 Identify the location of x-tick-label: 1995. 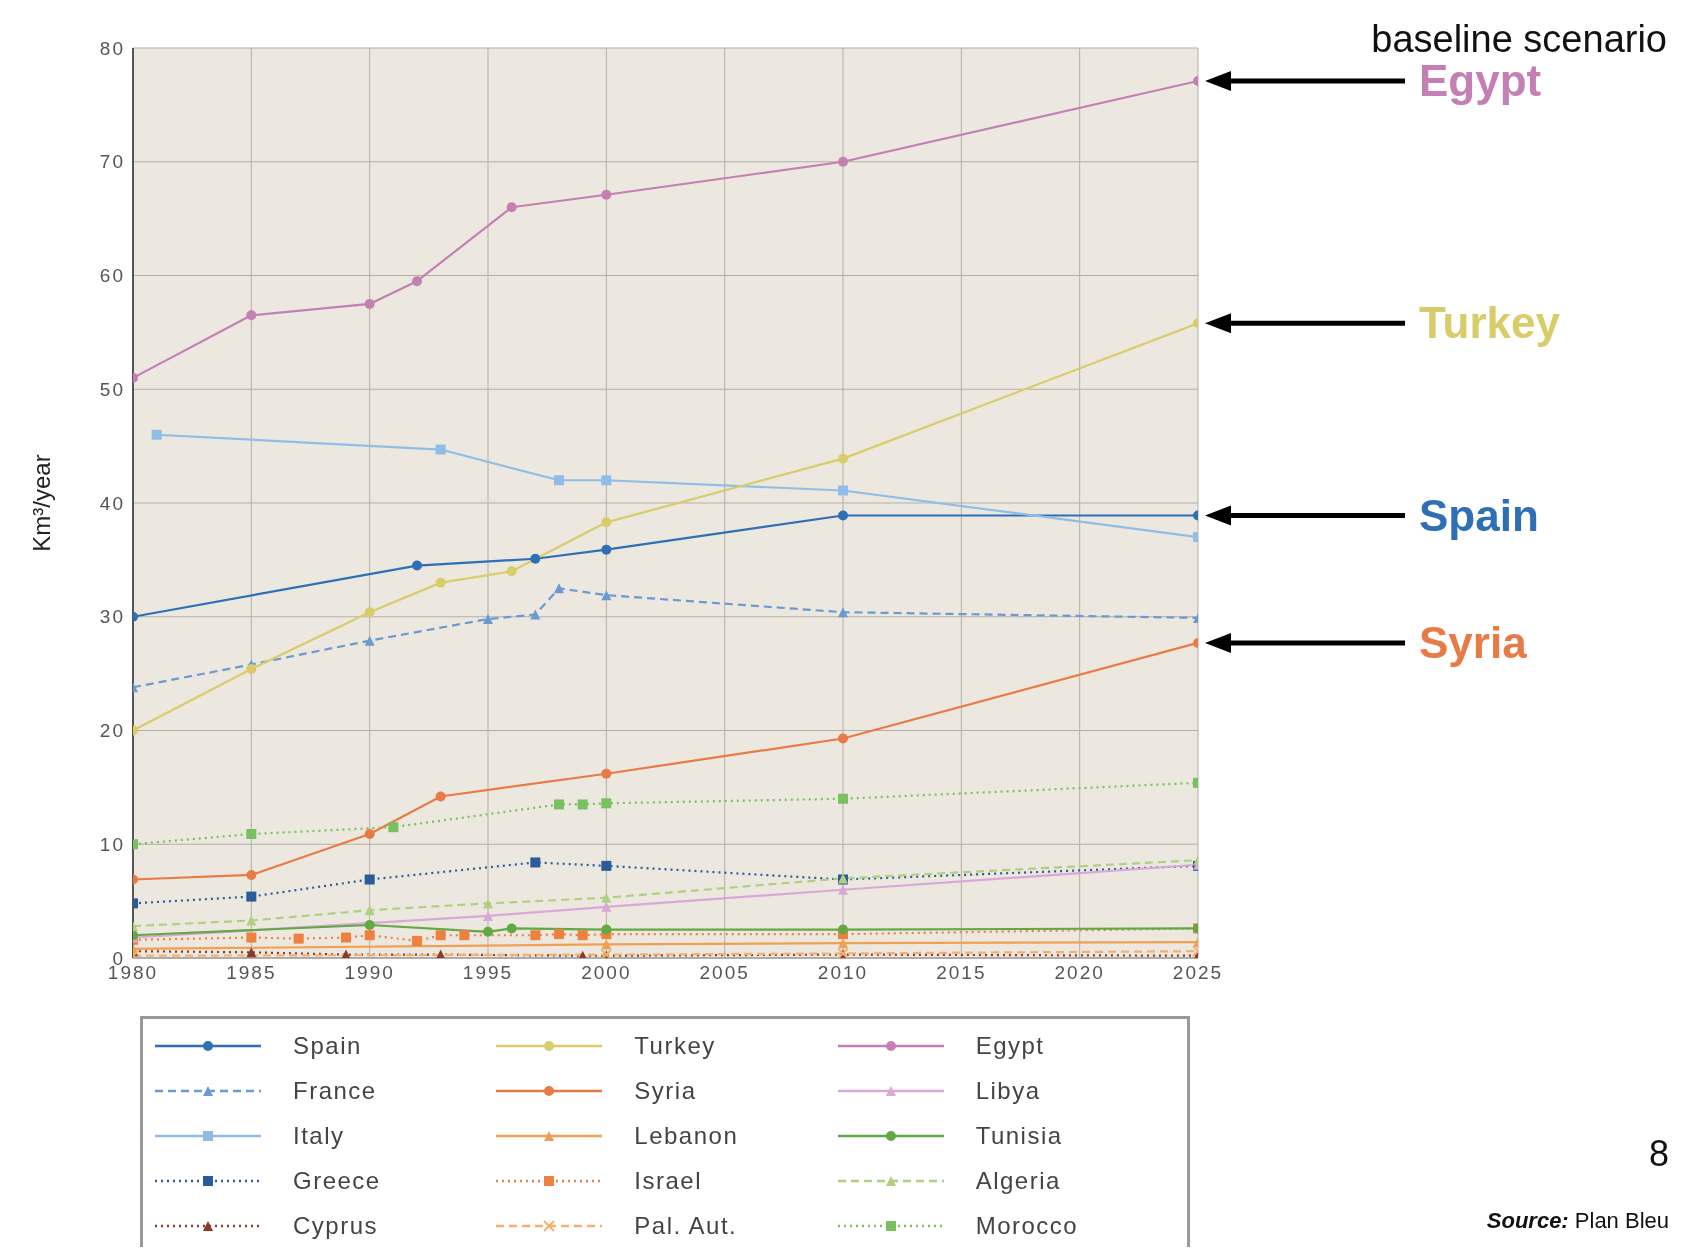
(488, 973).